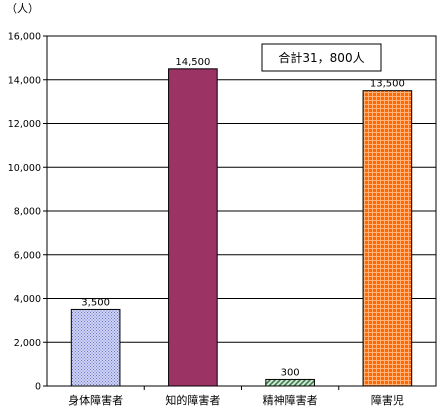 This screenshot has height=416, width=441. Describe the element at coordinates (95, 400) in the screenshot. I see `x-tick-label: 身体障害者` at that location.